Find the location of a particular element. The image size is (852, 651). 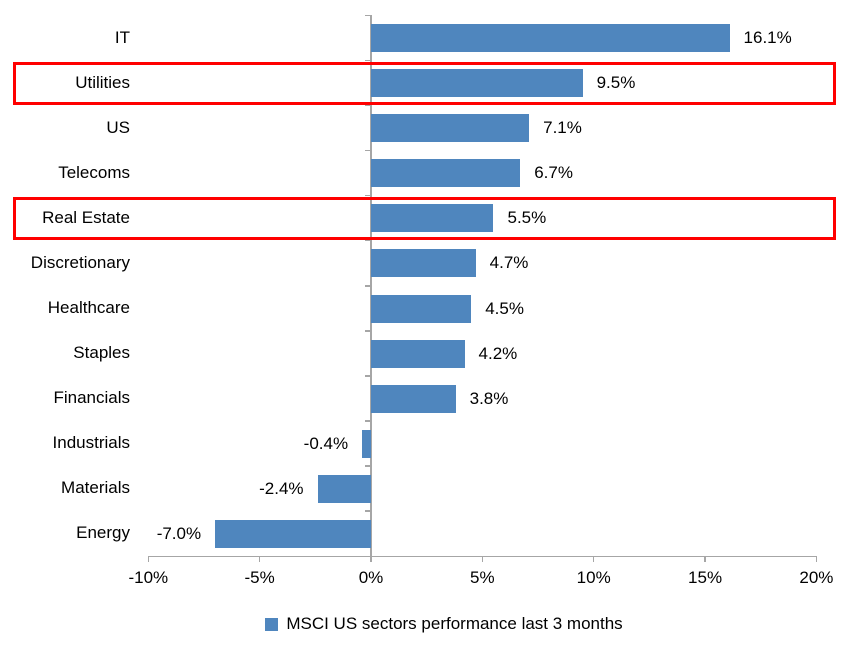

value-label: 6.7% is located at coordinates (553, 173).